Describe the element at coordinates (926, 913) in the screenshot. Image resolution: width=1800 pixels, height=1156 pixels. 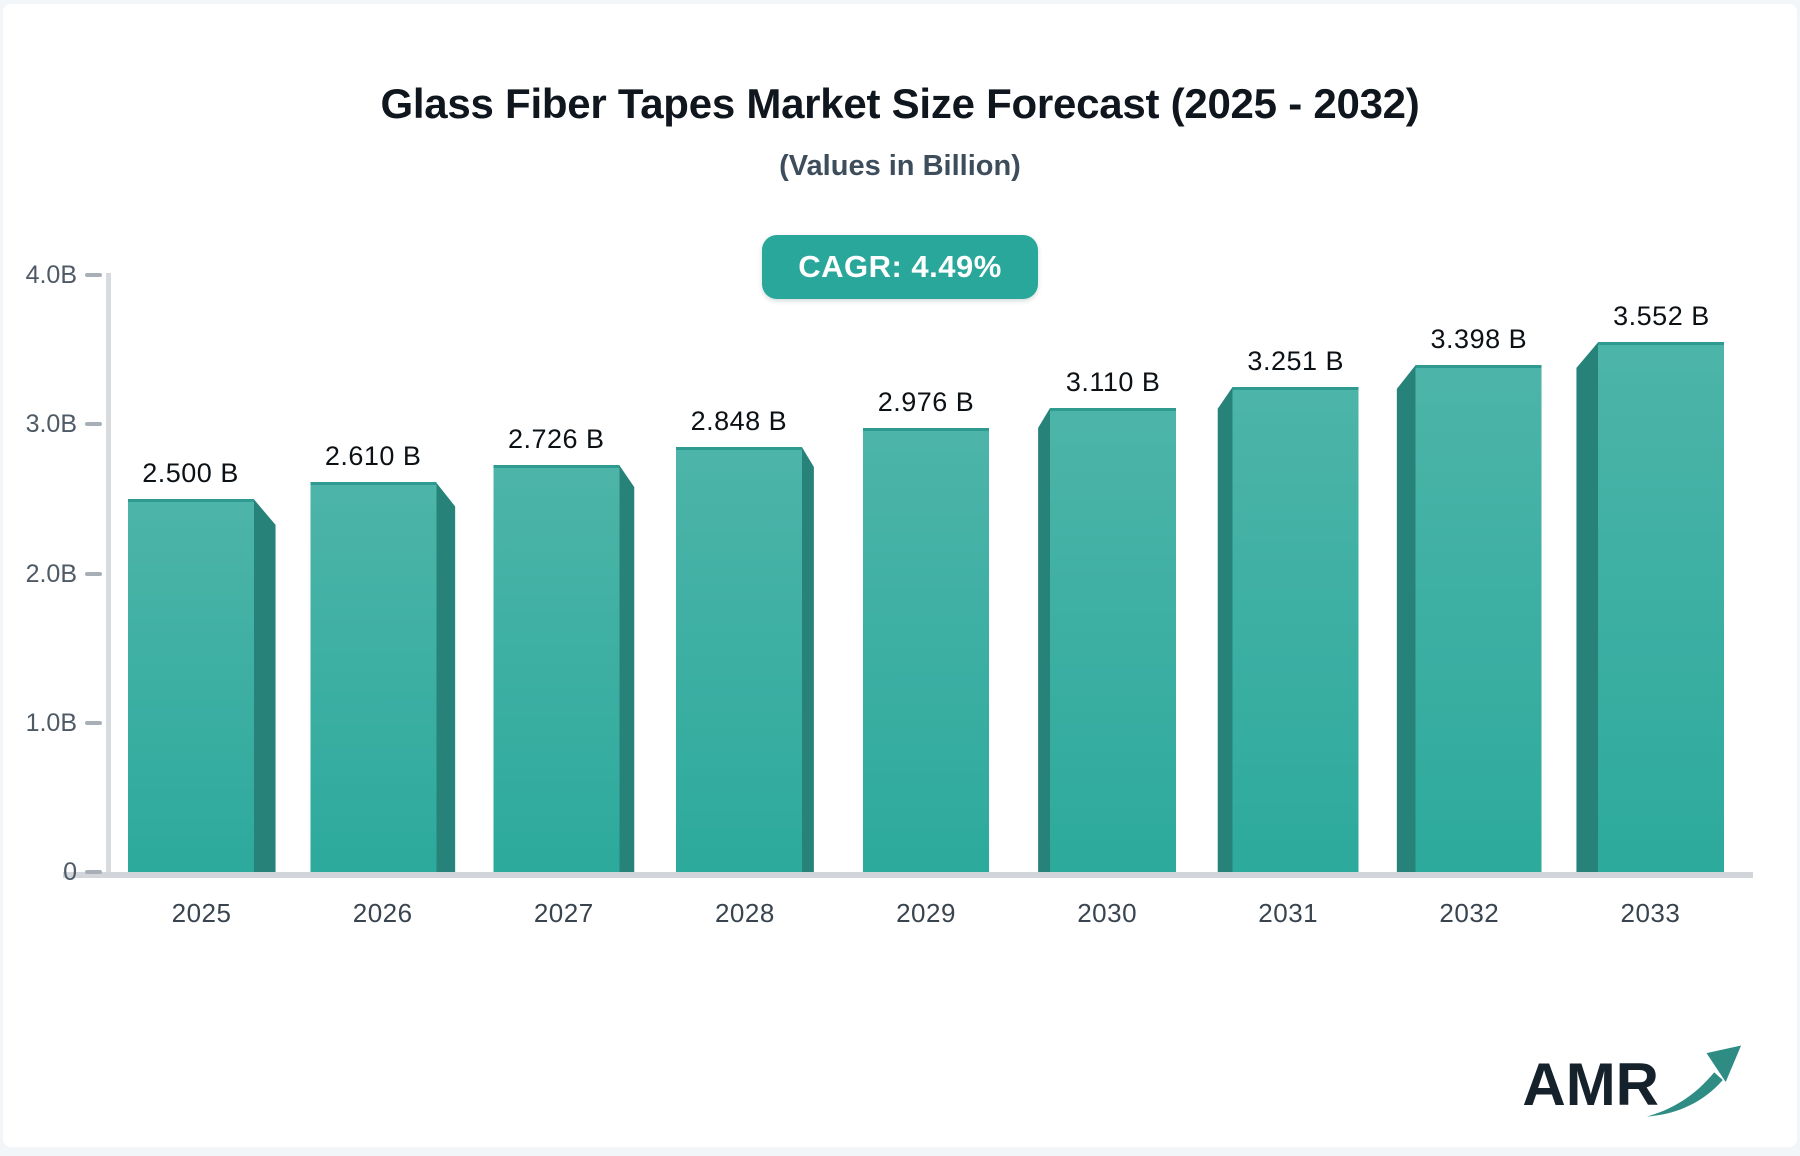
I see `x-axis-label: 2029` at that location.